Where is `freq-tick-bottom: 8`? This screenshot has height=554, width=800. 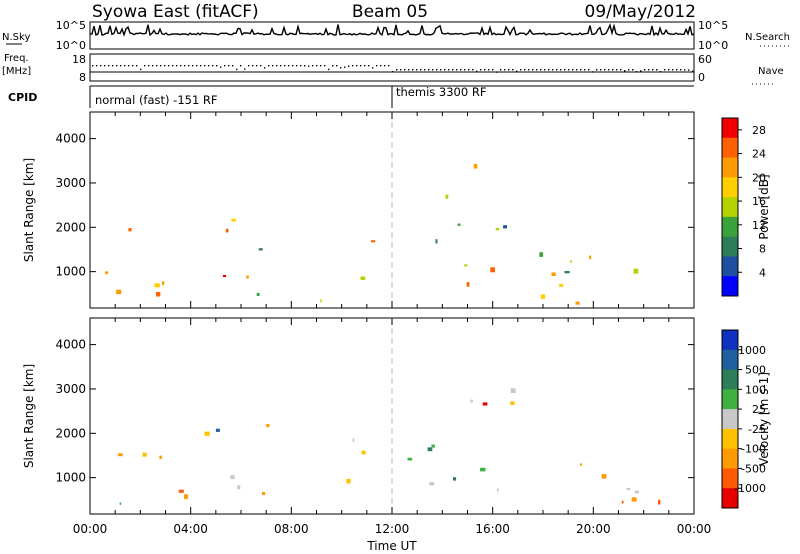 freq-tick-bottom: 8 is located at coordinates (82, 77).